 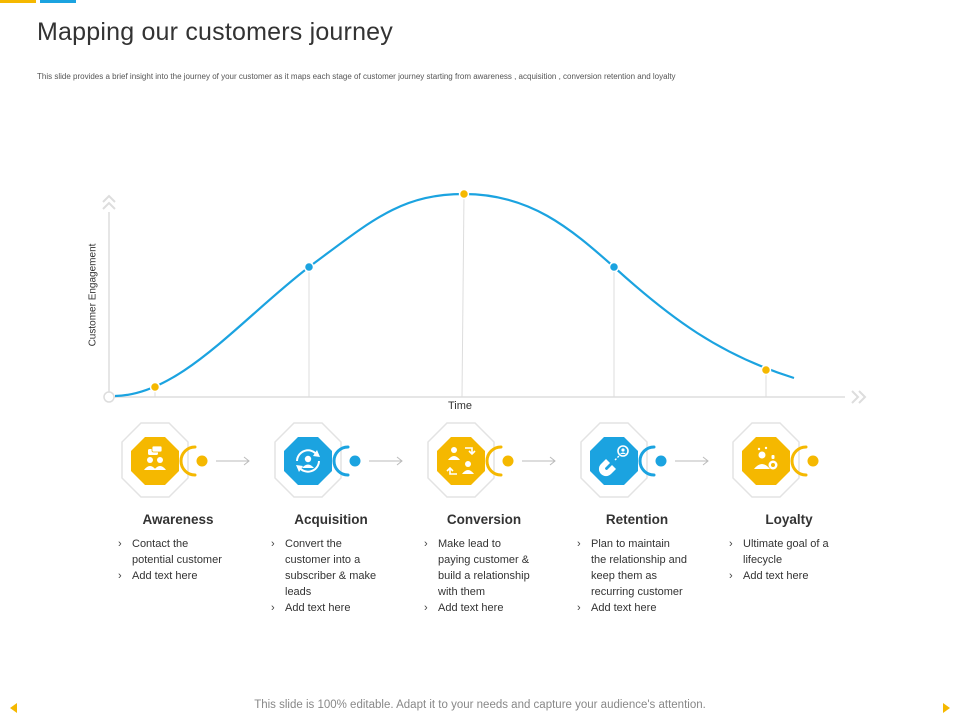 I want to click on people-exchange-icon, so click(x=470, y=460).